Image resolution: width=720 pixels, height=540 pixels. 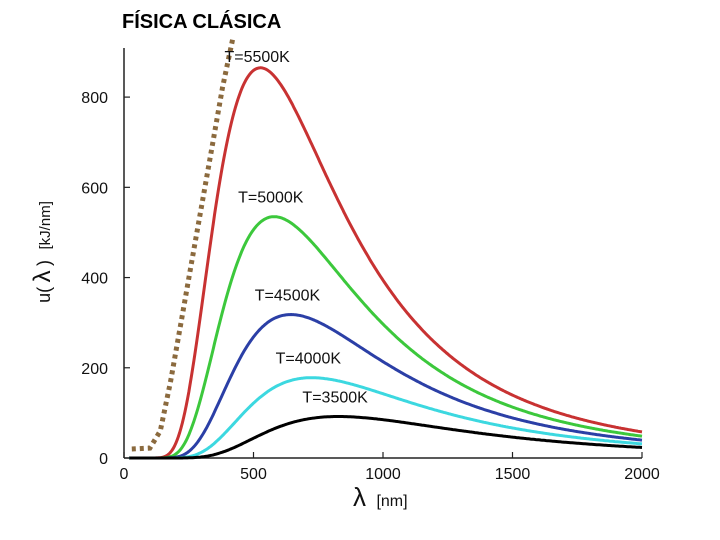 I want to click on series-label-4000k: T=4000K, so click(x=309, y=359).